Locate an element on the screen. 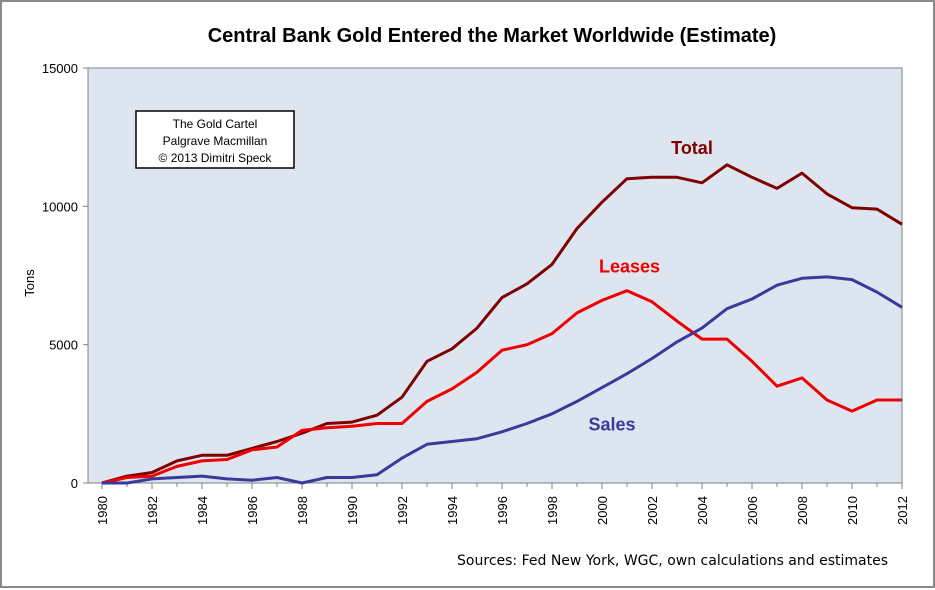  x-tick-label: 2006 is located at coordinates (752, 510).